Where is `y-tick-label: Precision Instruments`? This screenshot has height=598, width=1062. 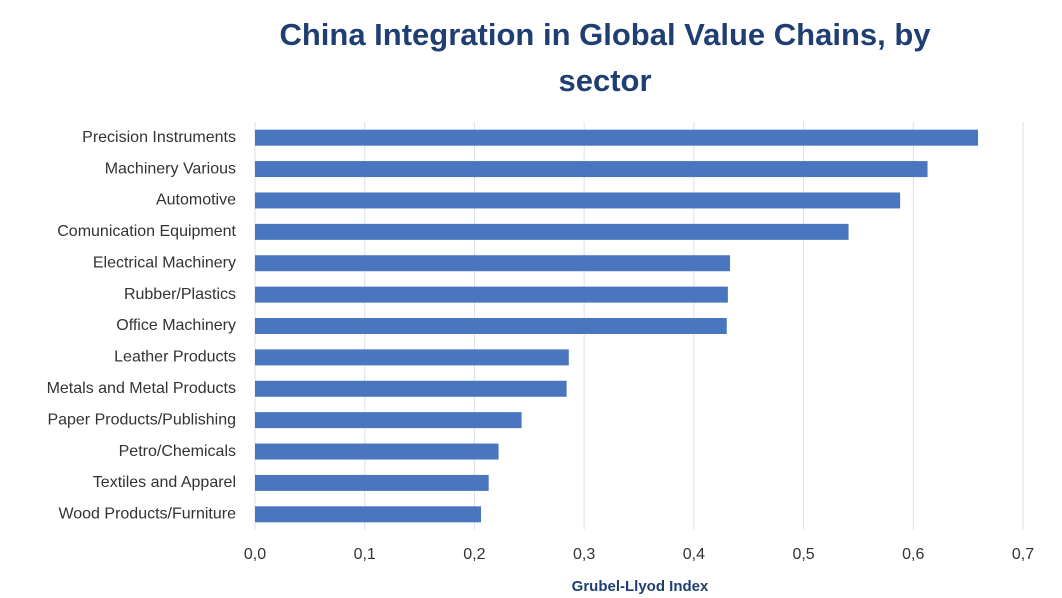 y-tick-label: Precision Instruments is located at coordinates (159, 137).